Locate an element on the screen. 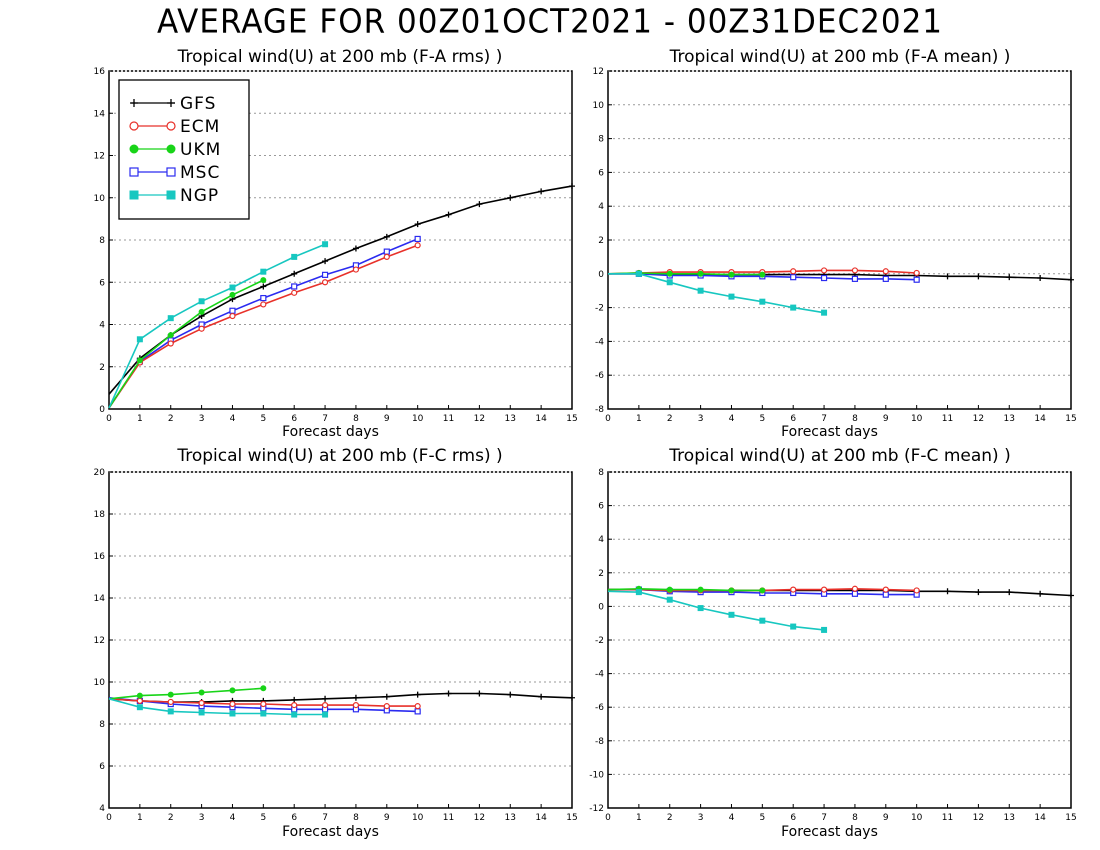 This screenshot has height=850, width=1100. y-tick-label: 4 is located at coordinates (601, 207).